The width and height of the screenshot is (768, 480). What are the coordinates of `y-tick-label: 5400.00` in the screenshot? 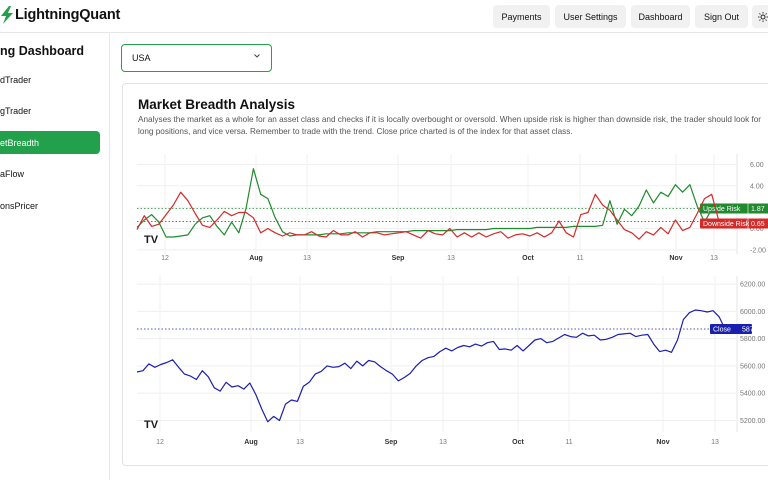 It's located at (752, 394).